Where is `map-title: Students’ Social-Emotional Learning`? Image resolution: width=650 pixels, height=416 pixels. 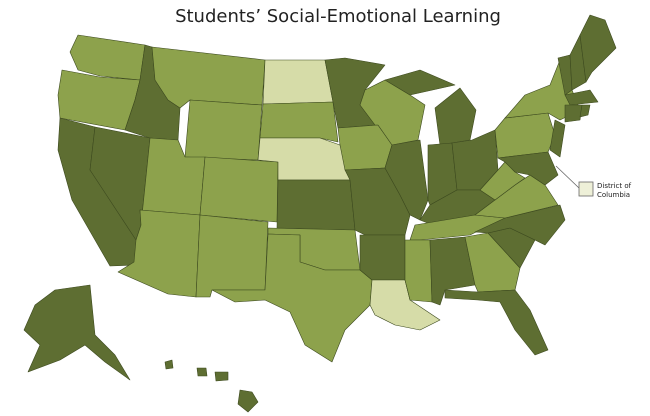 map-title: Students’ Social-Emotional Learning is located at coordinates (338, 16).